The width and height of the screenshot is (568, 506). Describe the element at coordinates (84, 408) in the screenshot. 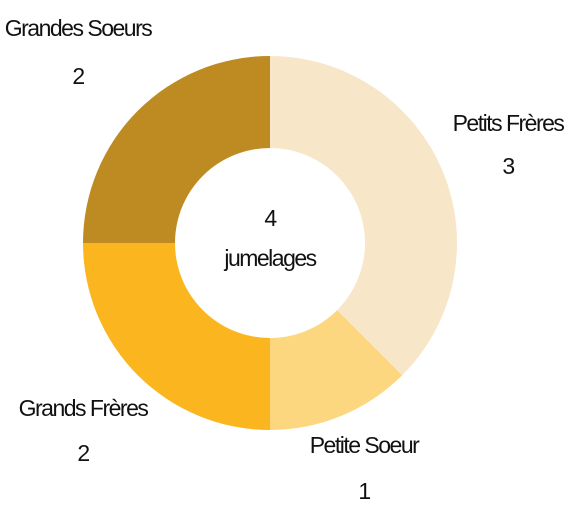

I see `category-label: Grands Frères` at that location.